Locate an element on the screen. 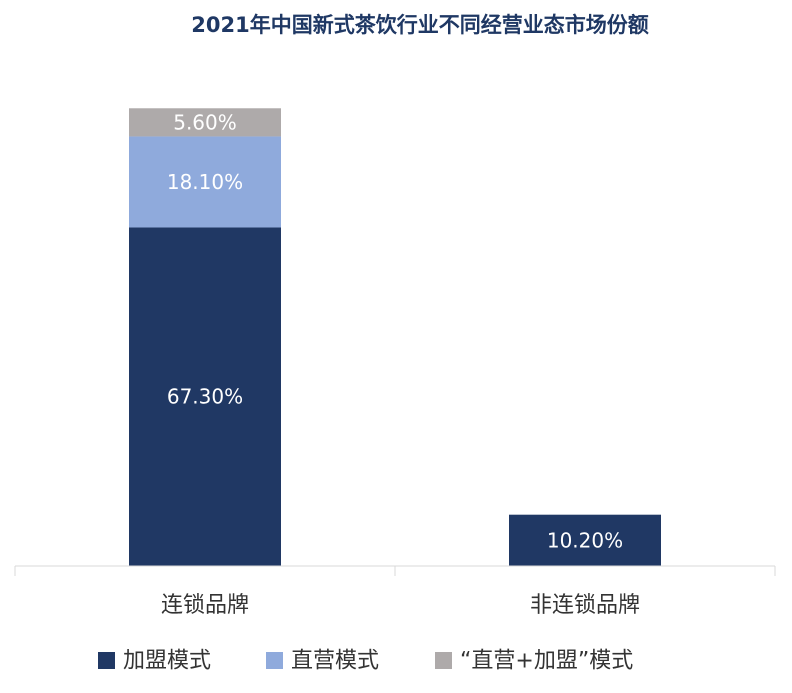  category-label-1: 连锁品牌 is located at coordinates (205, 605).